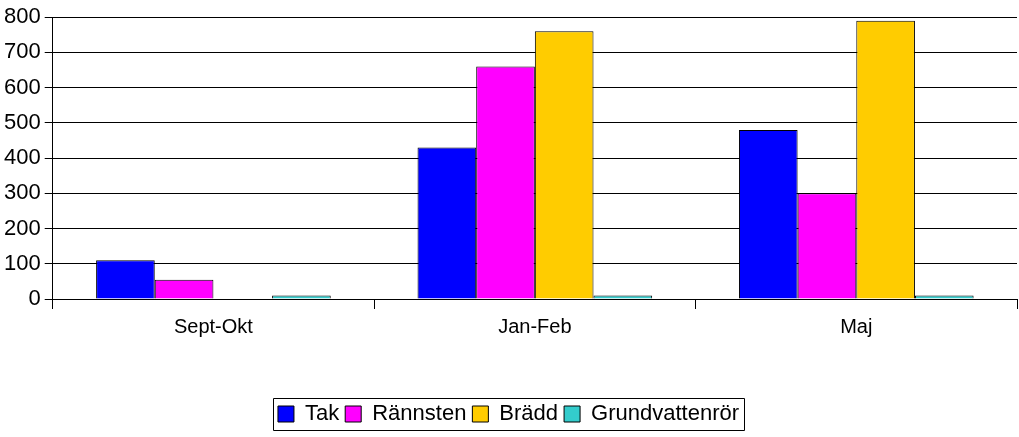  Describe the element at coordinates (529, 413) in the screenshot. I see `legend-label: Brädd` at that location.